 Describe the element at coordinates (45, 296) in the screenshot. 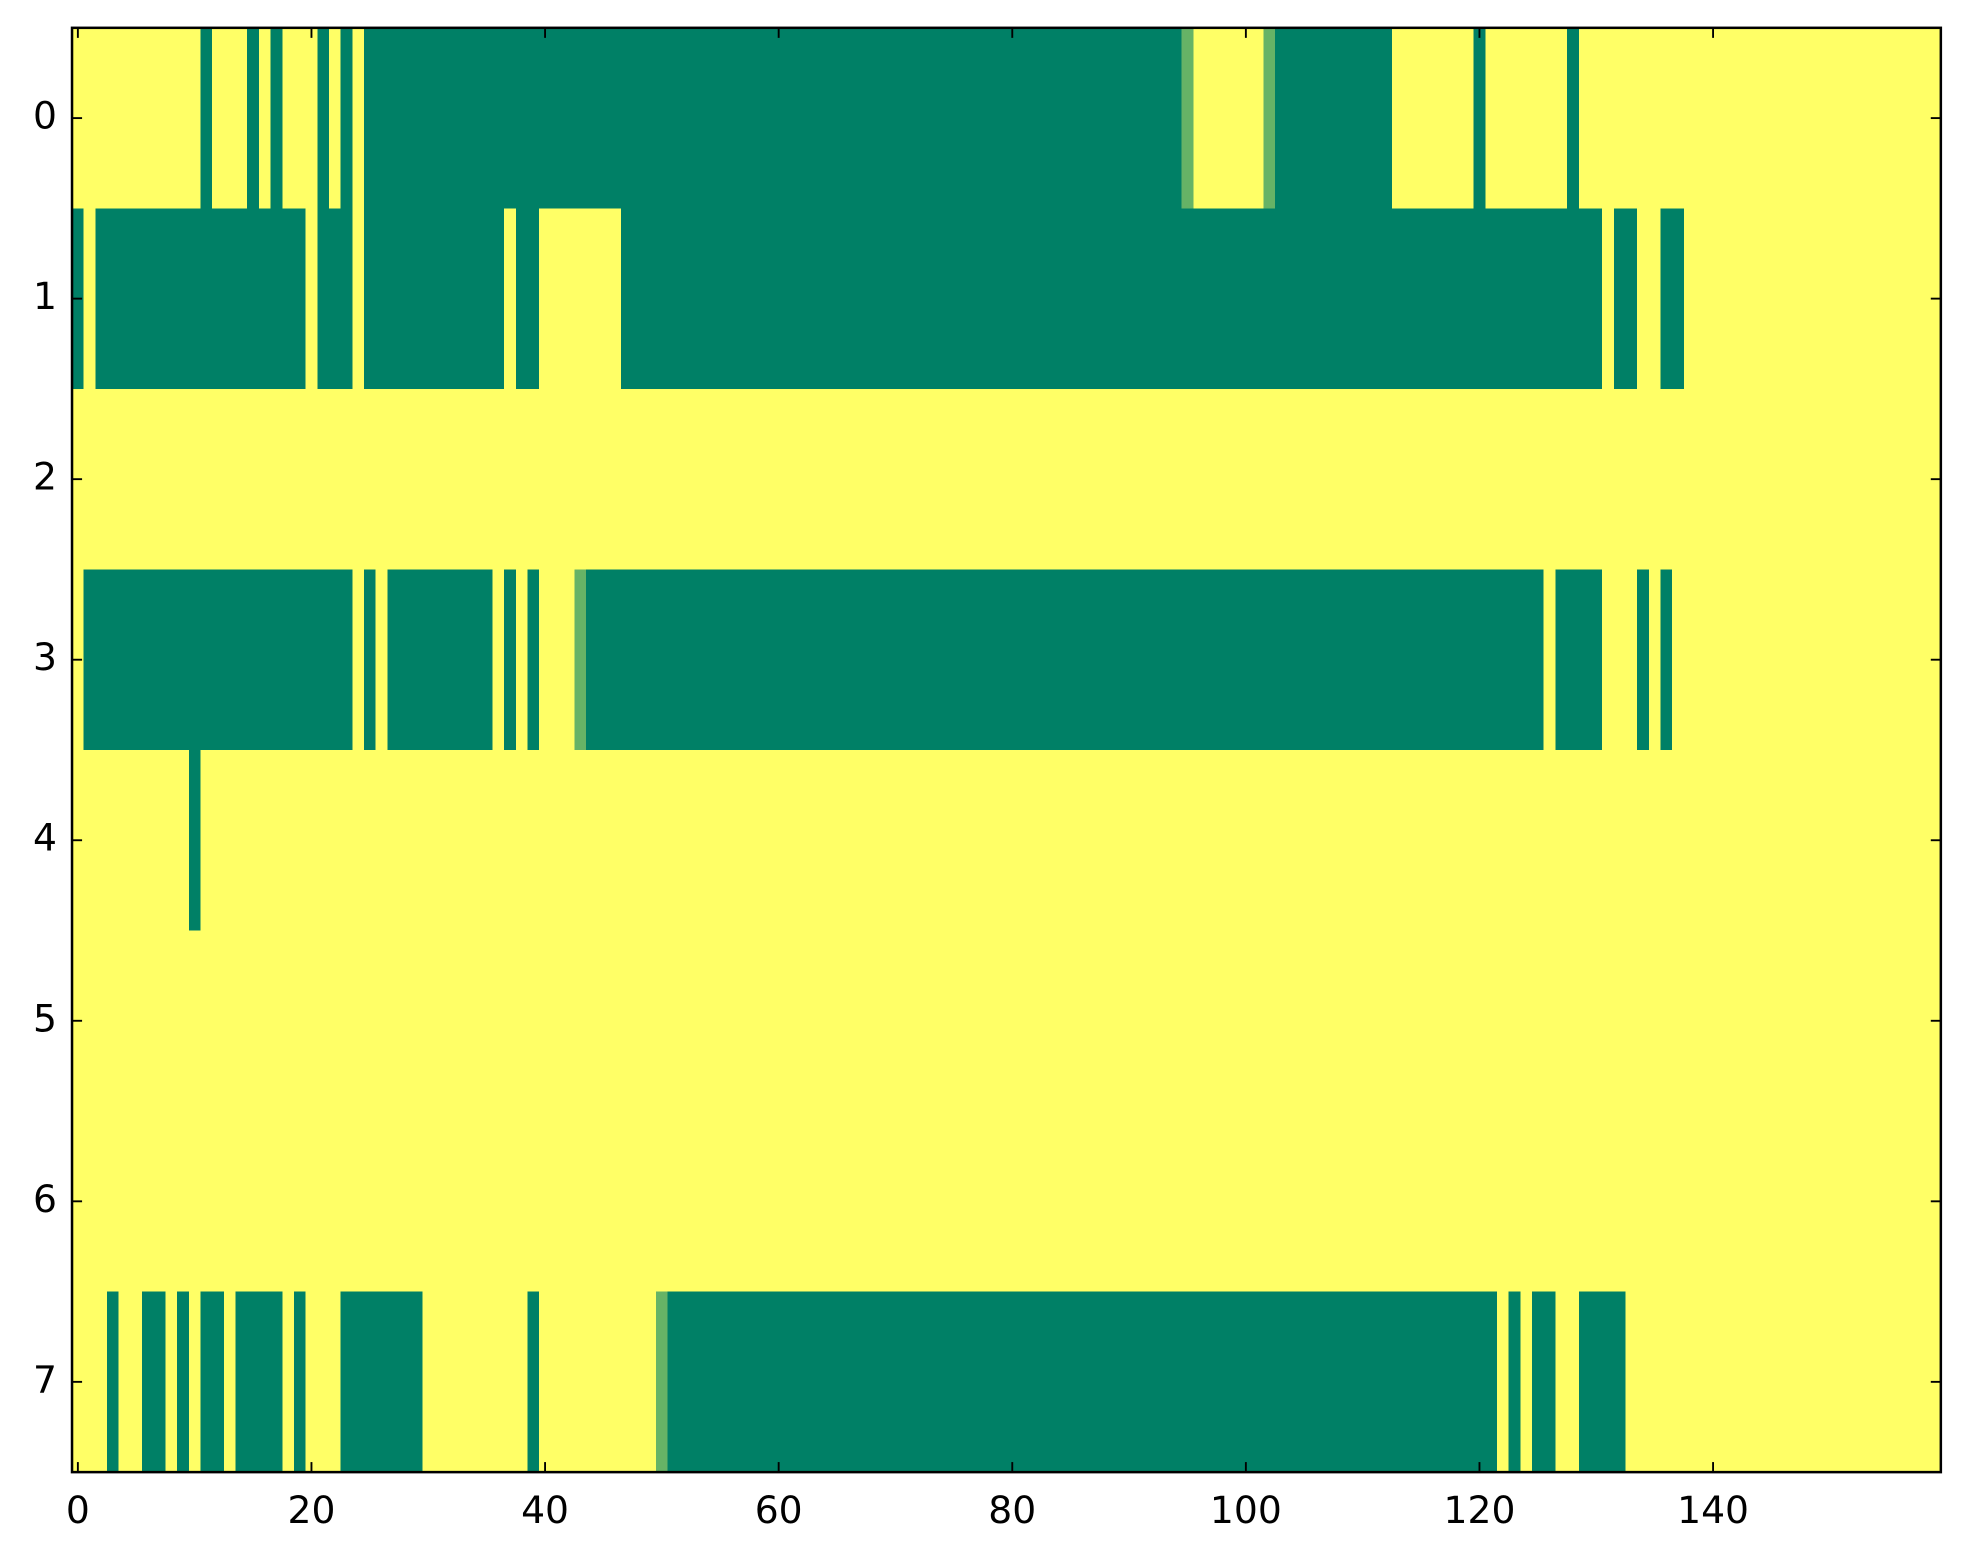

I see `y-tick-label: 1` at that location.